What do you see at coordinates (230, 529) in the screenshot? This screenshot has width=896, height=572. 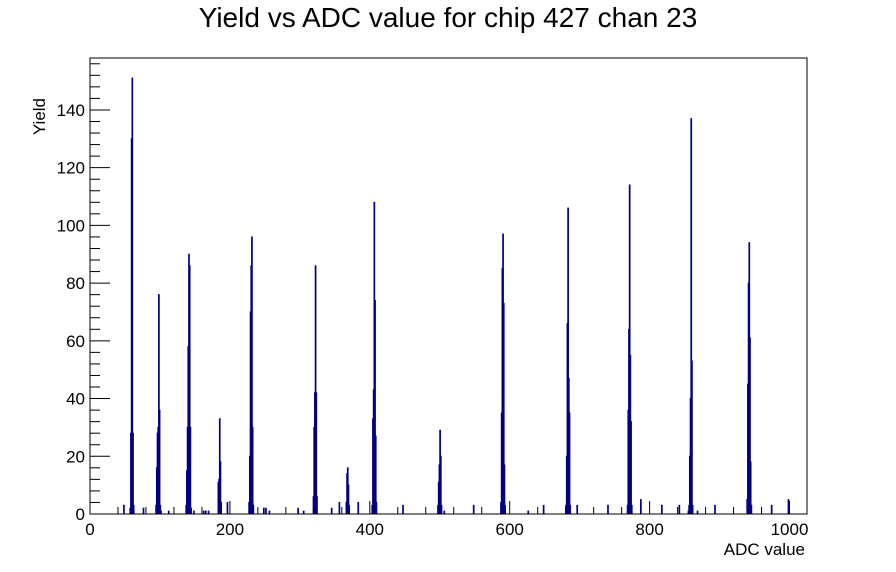 I see `x-tick-label: 200` at bounding box center [230, 529].